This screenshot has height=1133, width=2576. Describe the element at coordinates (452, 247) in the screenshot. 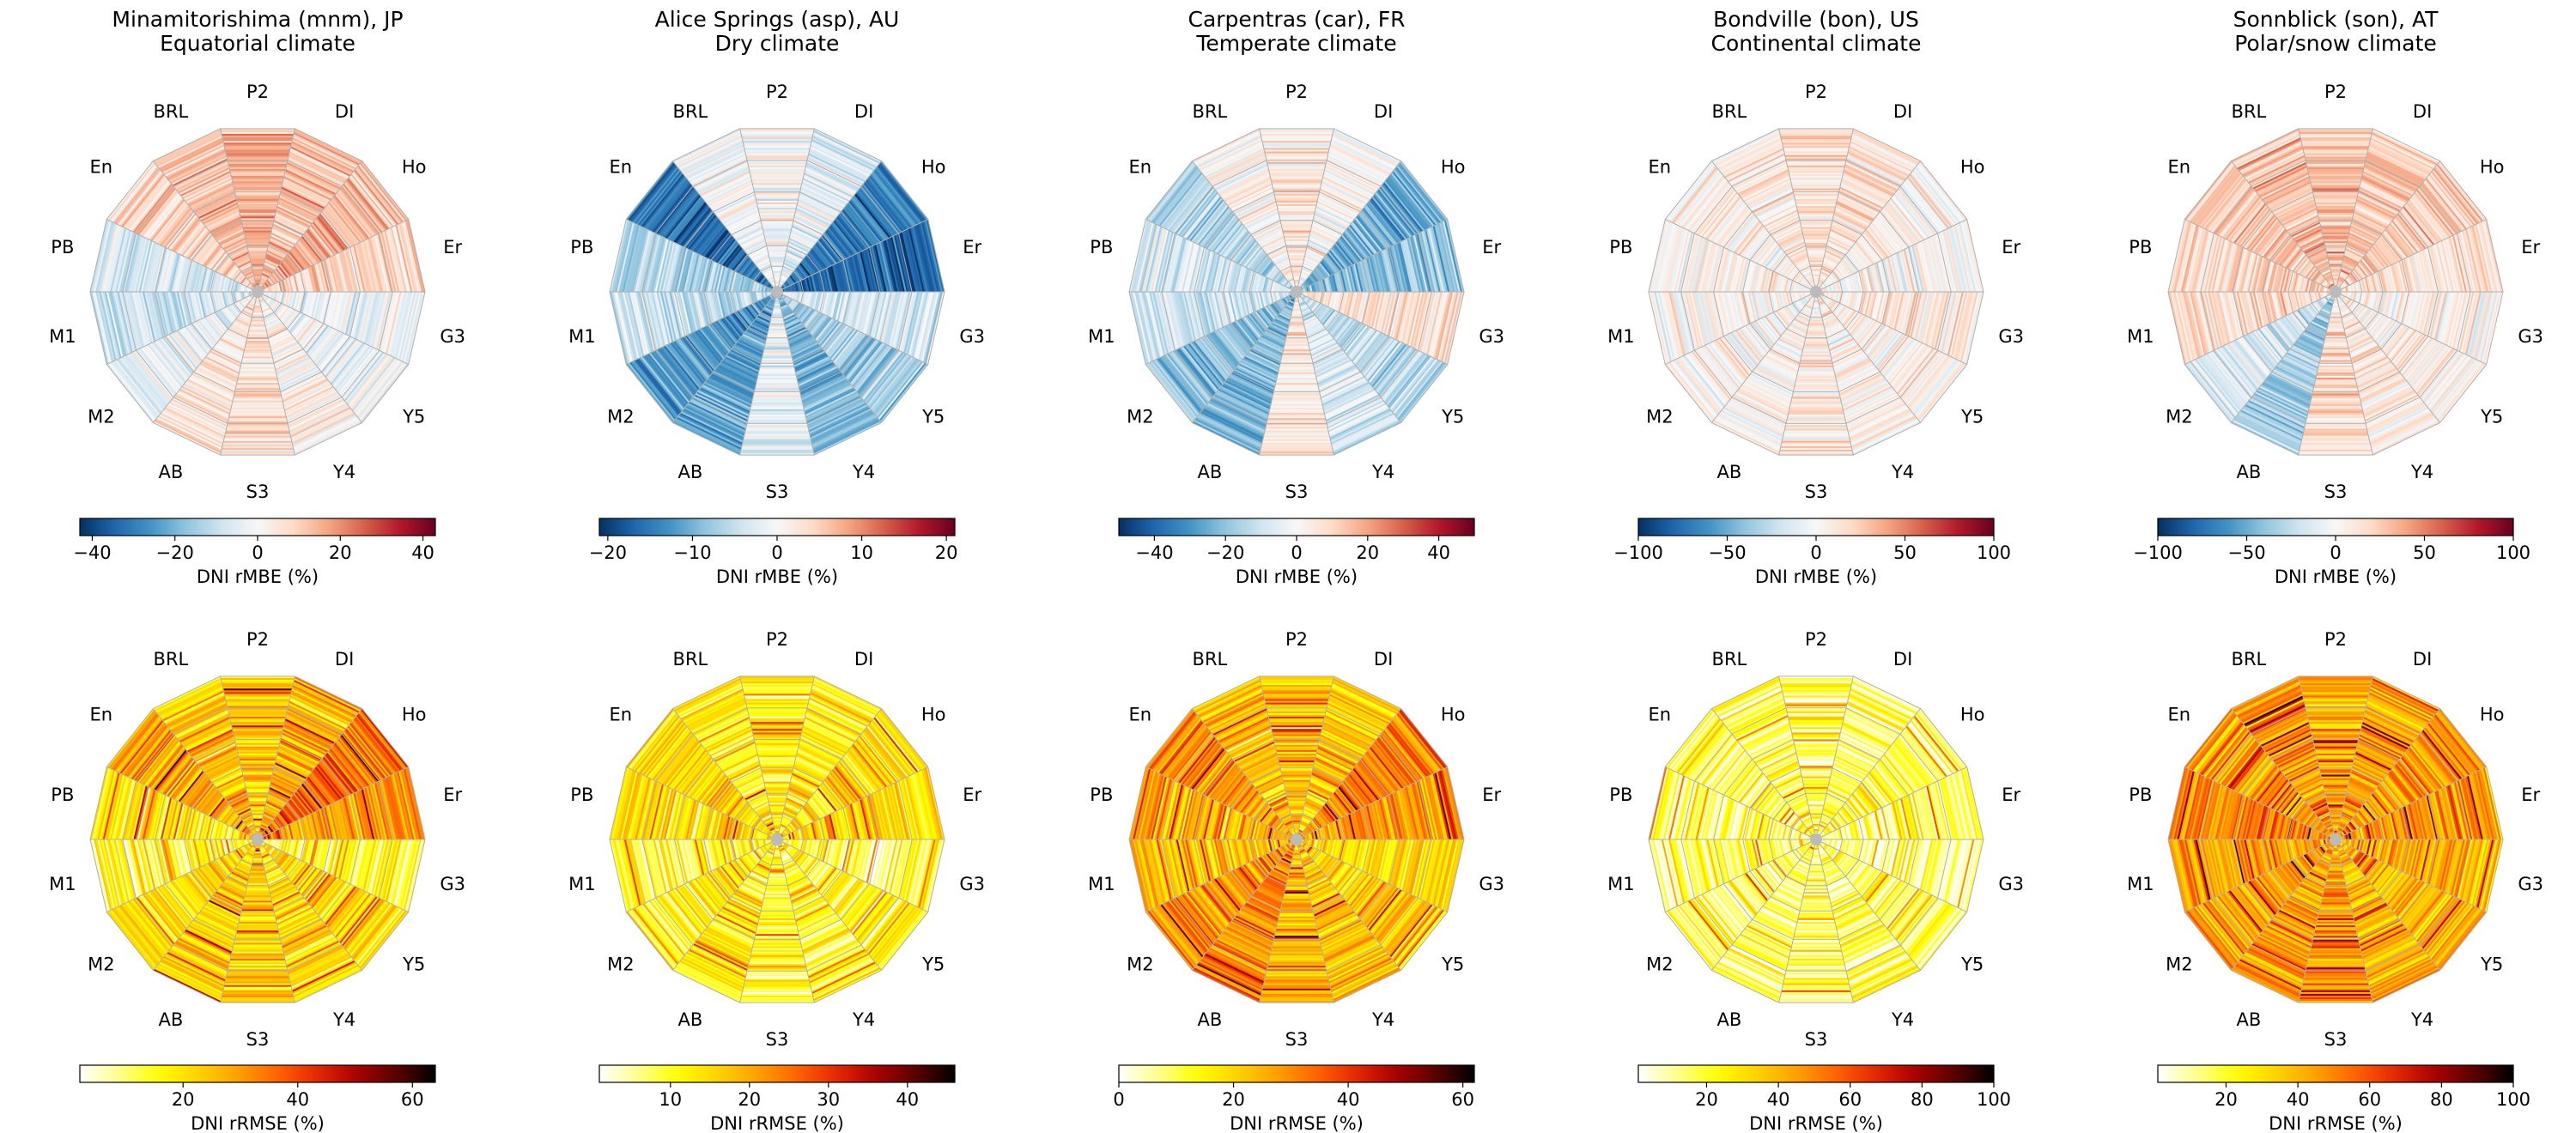

I see `axis-label: Er` at that location.